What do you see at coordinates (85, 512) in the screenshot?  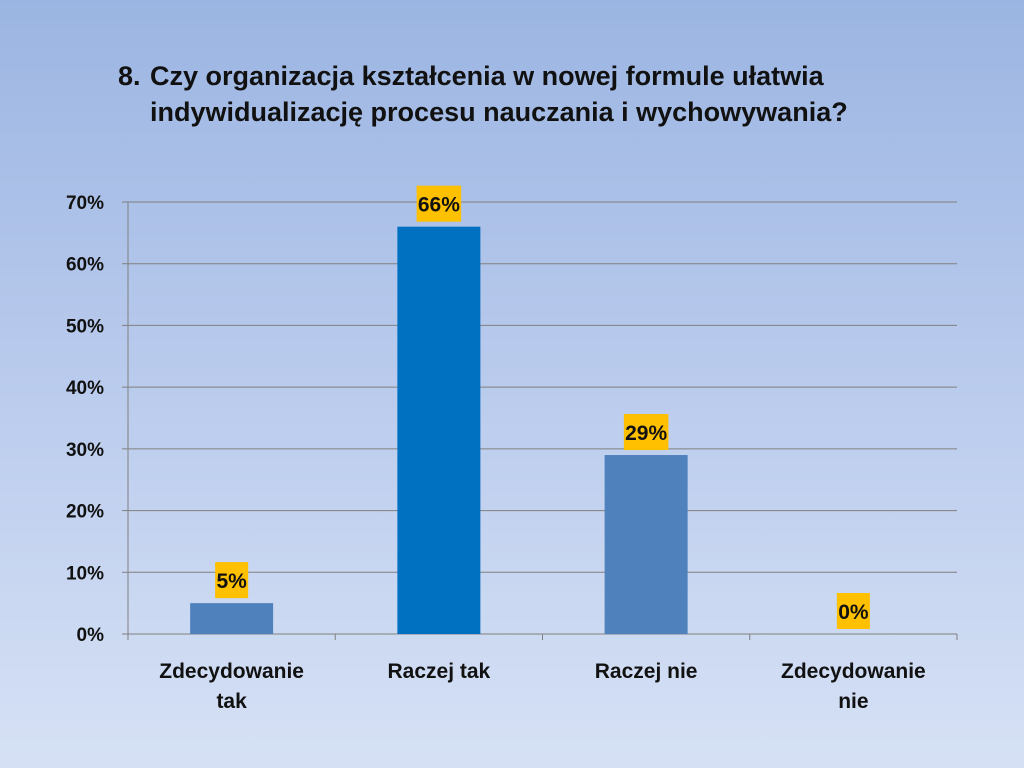 I see `y-tick-label: 20%` at bounding box center [85, 512].